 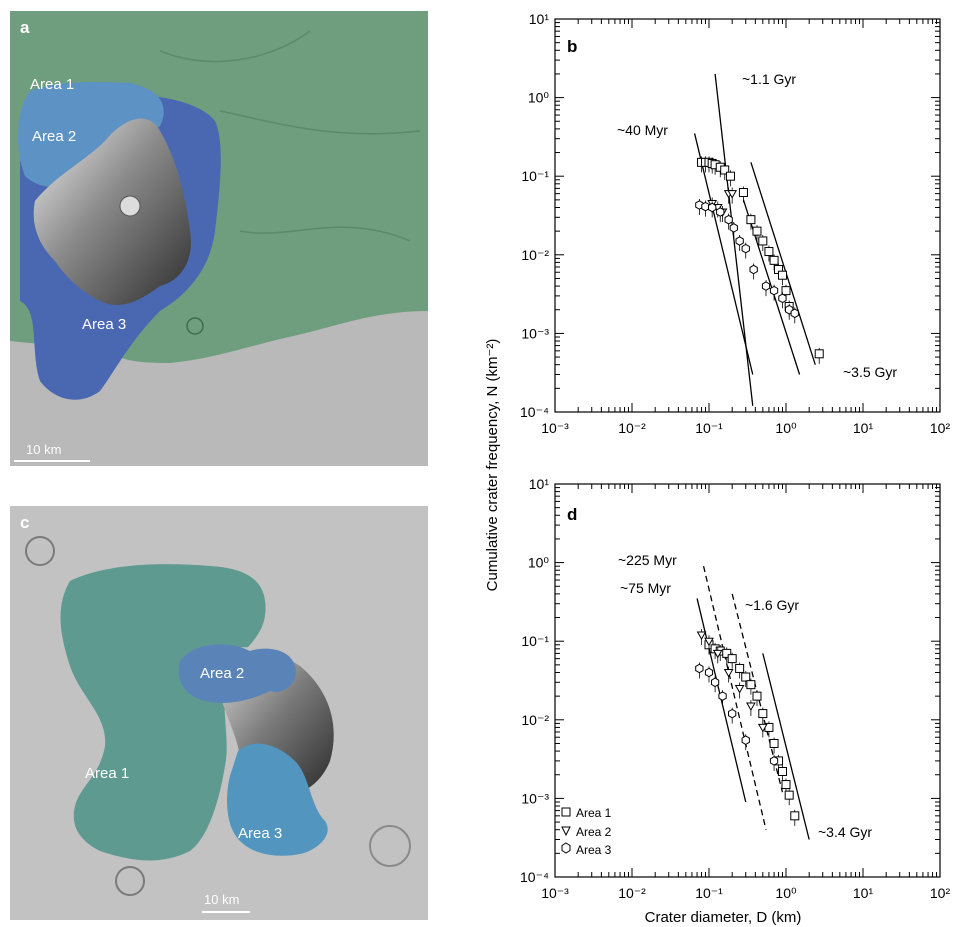 What do you see at coordinates (870, 372) in the screenshot?
I see `isochron-label: ~3.5 Gyr` at bounding box center [870, 372].